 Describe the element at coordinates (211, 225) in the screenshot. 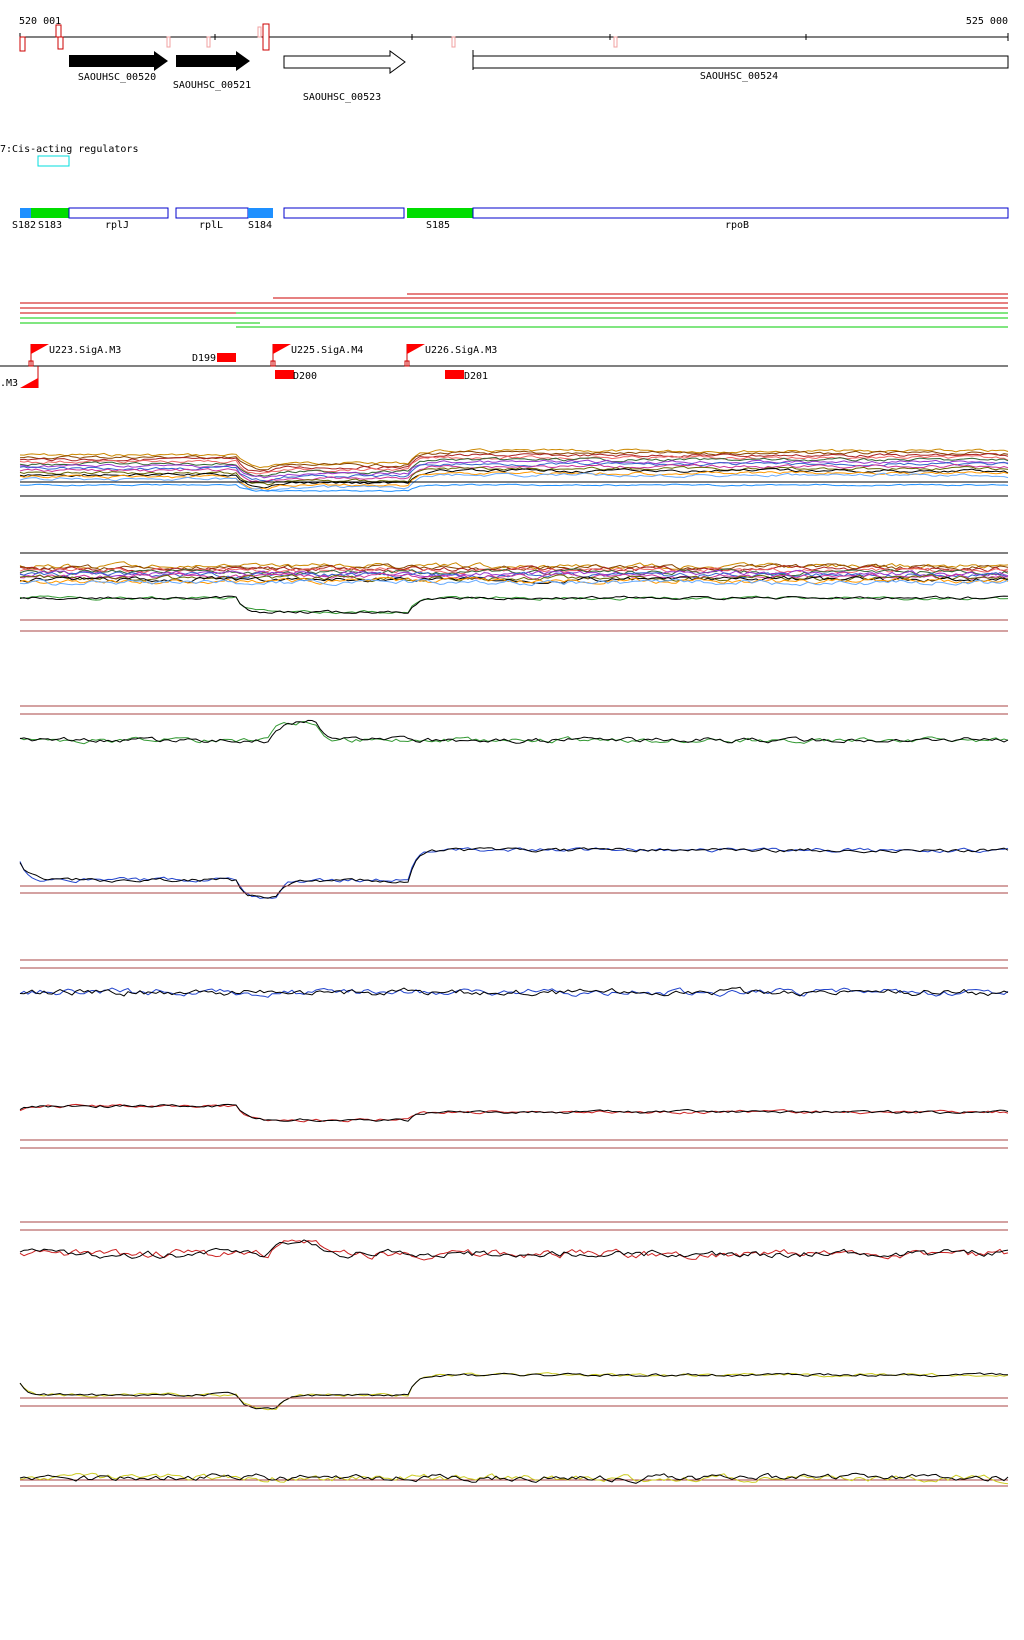

I see `label-rpll: rplL` at that location.